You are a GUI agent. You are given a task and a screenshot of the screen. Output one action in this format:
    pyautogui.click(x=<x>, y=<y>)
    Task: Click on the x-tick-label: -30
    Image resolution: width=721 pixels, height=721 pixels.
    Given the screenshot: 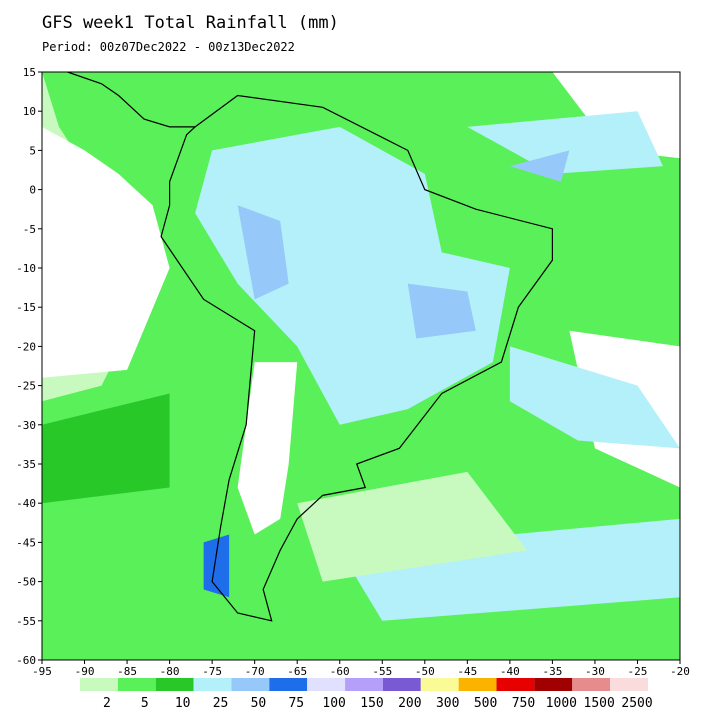 What is the action you would take?
    pyautogui.click(x=595, y=671)
    